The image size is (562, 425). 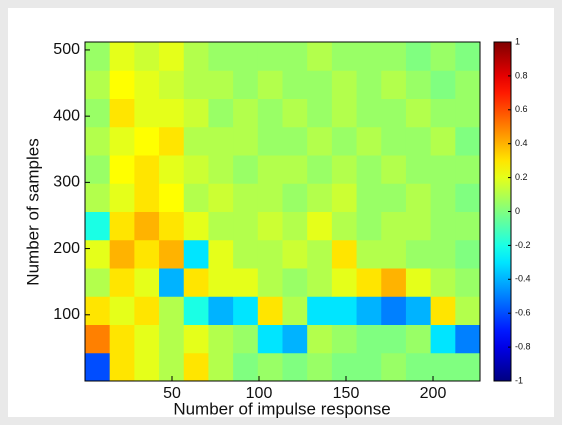 I want to click on x-tick-label: 200, so click(x=433, y=393).